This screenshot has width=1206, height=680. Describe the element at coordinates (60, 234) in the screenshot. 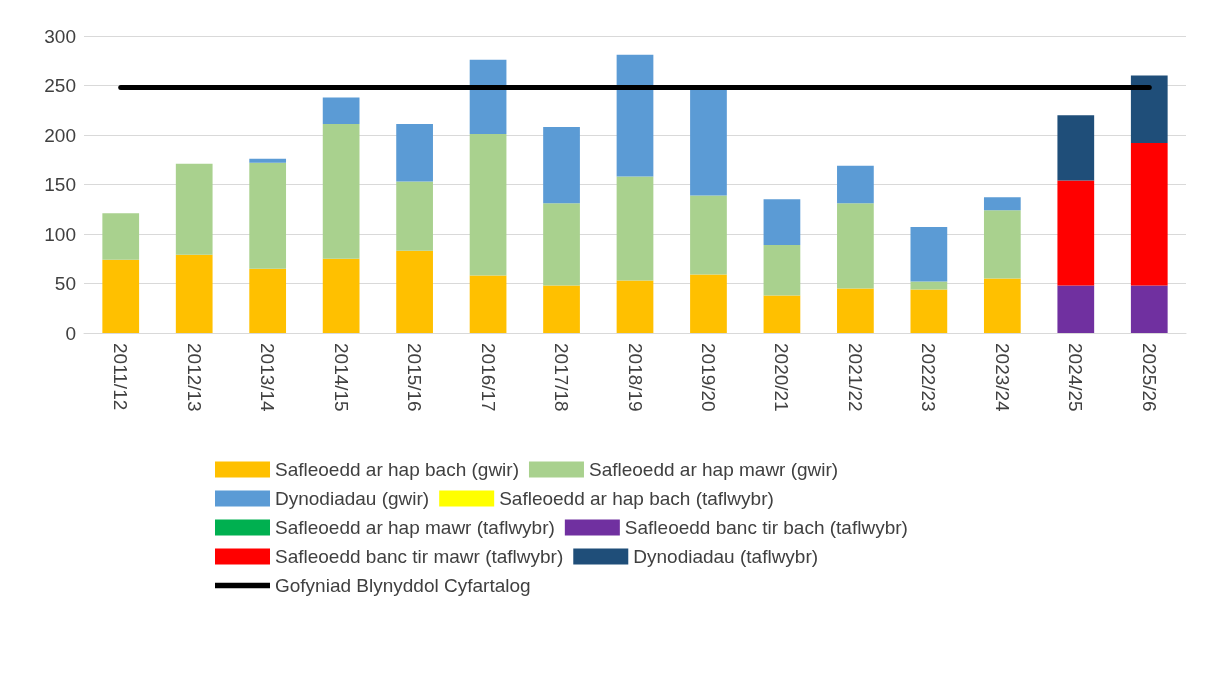

I see `y-tick-label: 100` at that location.